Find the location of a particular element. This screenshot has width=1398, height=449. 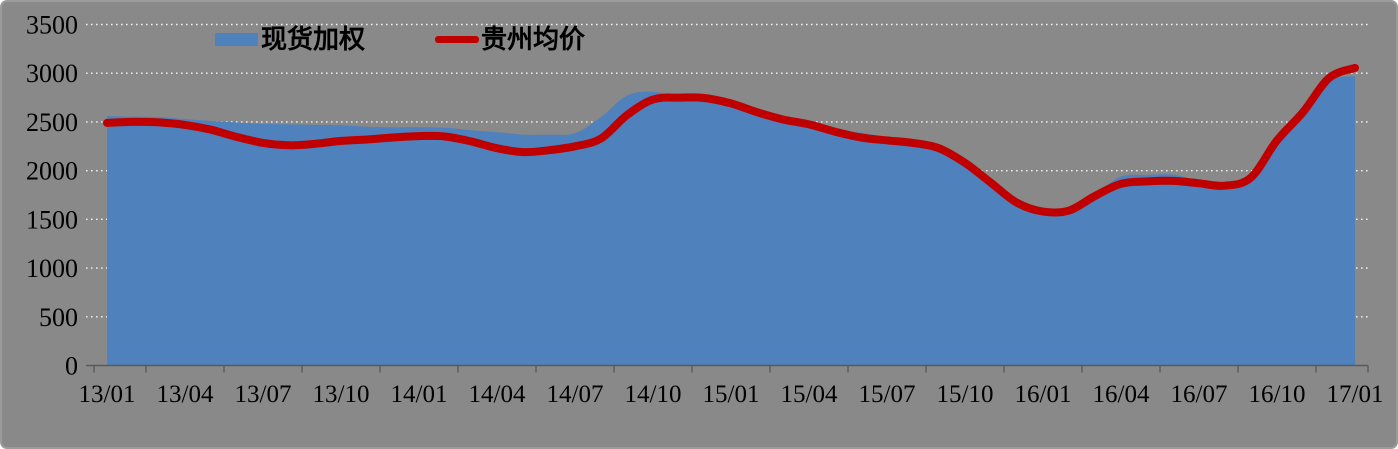

y-axis-tick-label: 3000 is located at coordinates (52, 73).